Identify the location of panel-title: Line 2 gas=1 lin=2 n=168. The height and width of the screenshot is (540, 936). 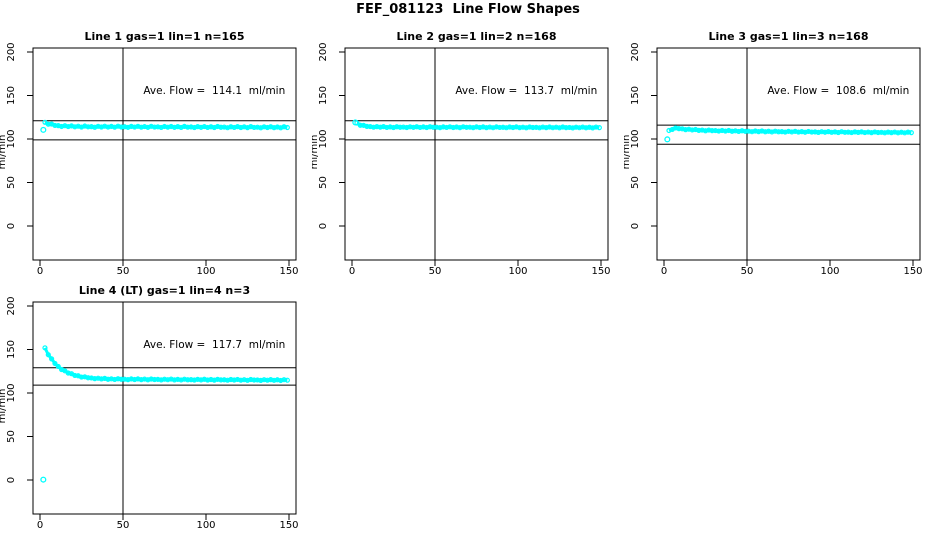
(476, 36).